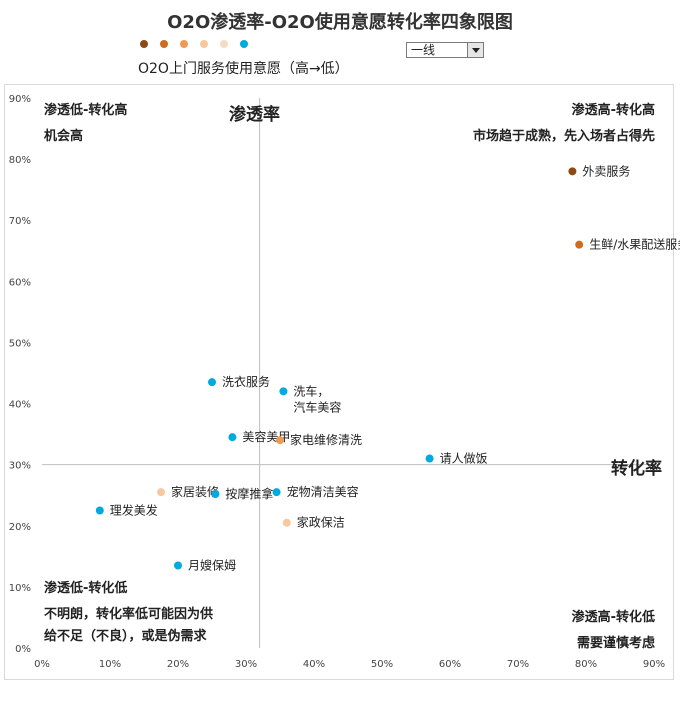 Image resolution: width=680 pixels, height=715 pixels. I want to click on x-tick-label: 80%, so click(586, 664).